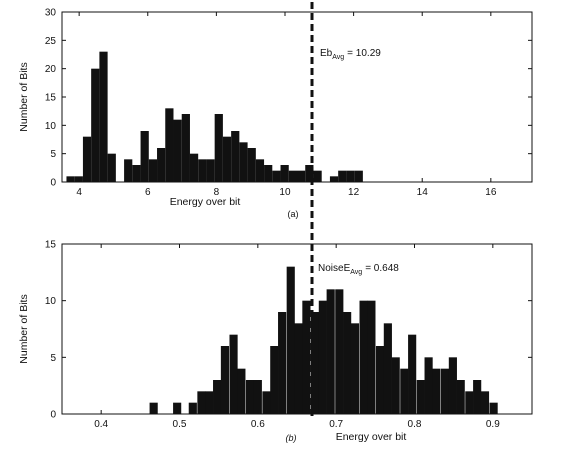 This screenshot has width=569, height=449. I want to click on y-tick-label-b-3: 15, so click(51, 245).